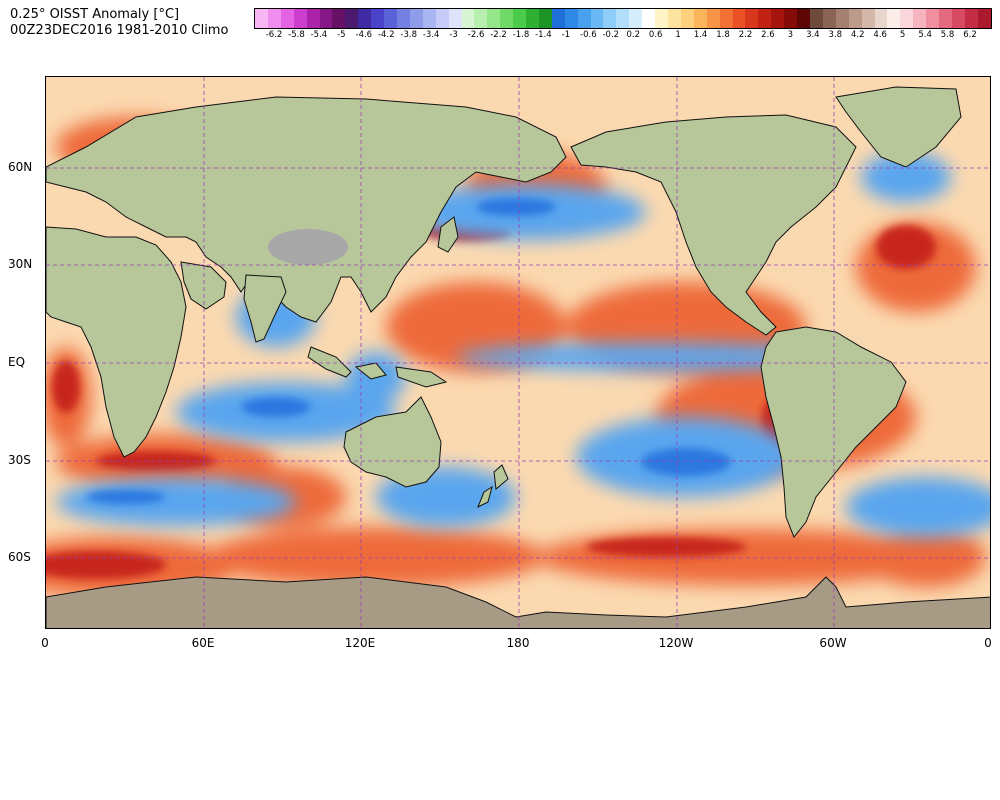 This screenshot has height=800, width=1000. Describe the element at coordinates (857, 35) in the screenshot. I see `color-scale-label: 4.2` at that location.